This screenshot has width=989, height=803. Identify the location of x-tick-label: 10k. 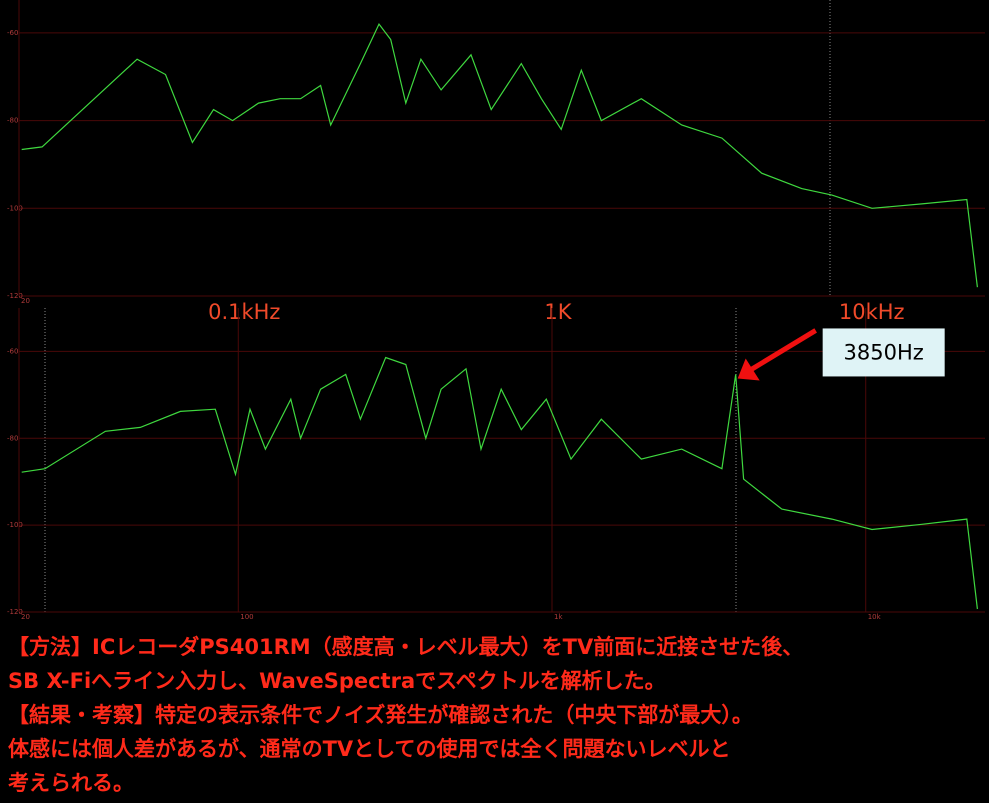
(875, 617).